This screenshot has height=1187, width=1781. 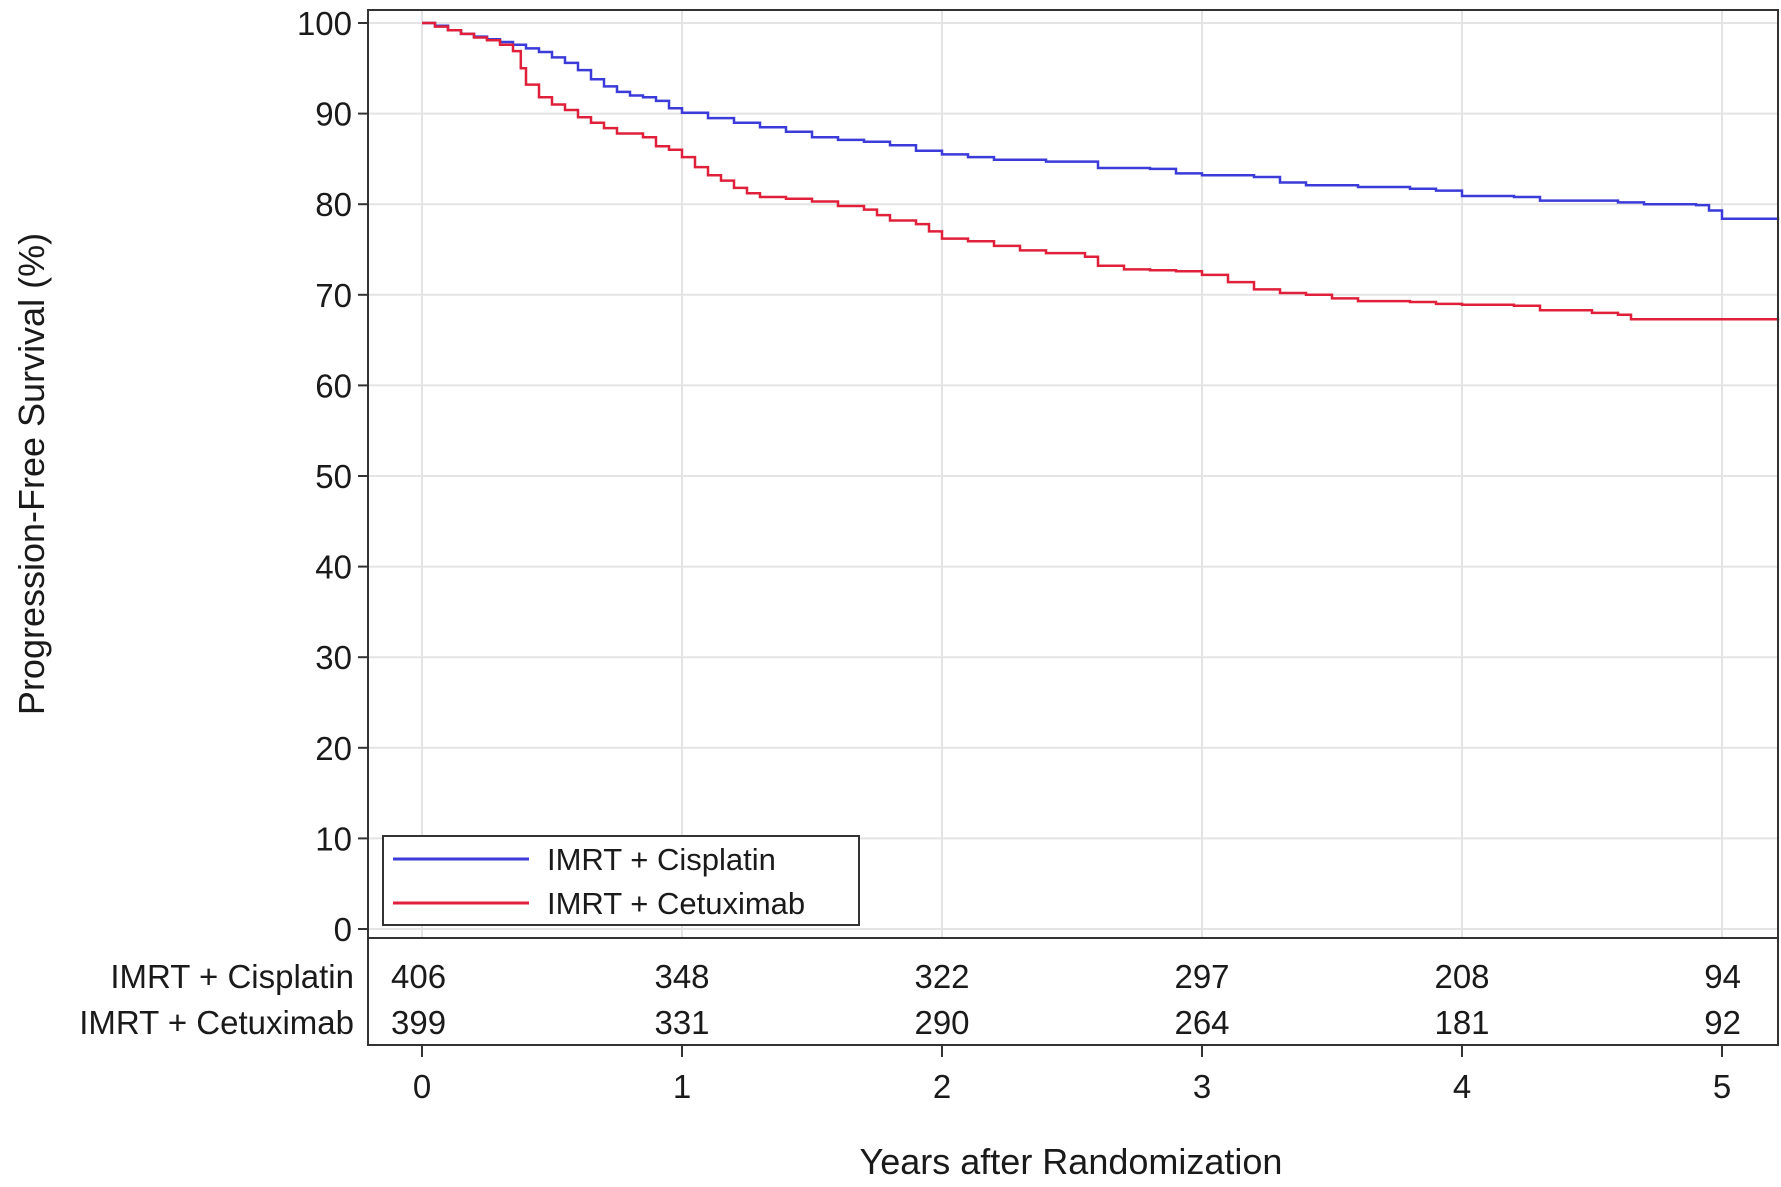 I want to click on risk-count: 290, so click(x=941, y=1022).